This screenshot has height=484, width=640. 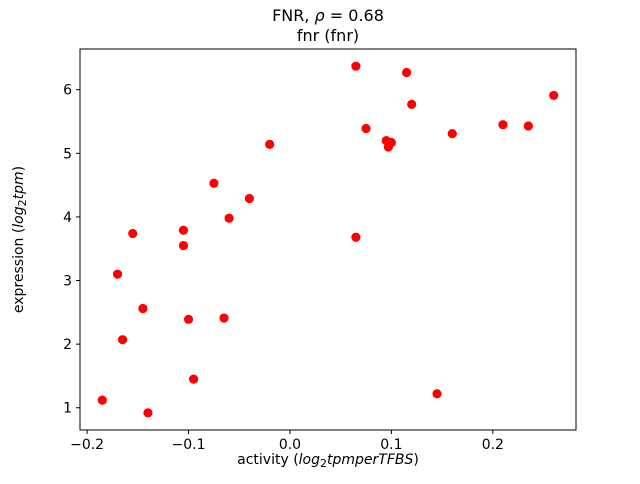 I want to click on y-tick-label: 4, so click(x=67, y=218).